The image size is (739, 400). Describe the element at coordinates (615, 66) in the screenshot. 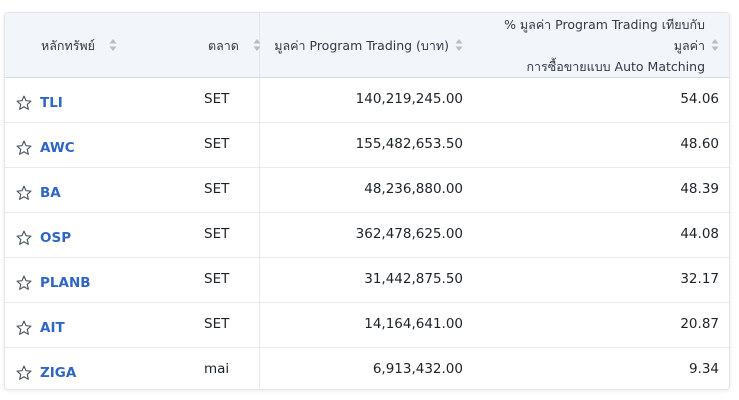

I see `column-header-program-pct-line2: การซื้อขายแบบ Auto Matching` at that location.